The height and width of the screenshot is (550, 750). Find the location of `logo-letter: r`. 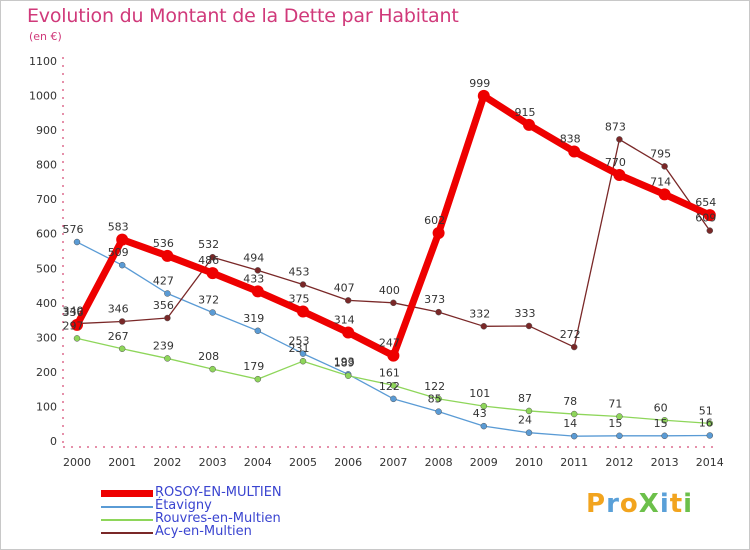

logo-letter: r is located at coordinates (613, 504).